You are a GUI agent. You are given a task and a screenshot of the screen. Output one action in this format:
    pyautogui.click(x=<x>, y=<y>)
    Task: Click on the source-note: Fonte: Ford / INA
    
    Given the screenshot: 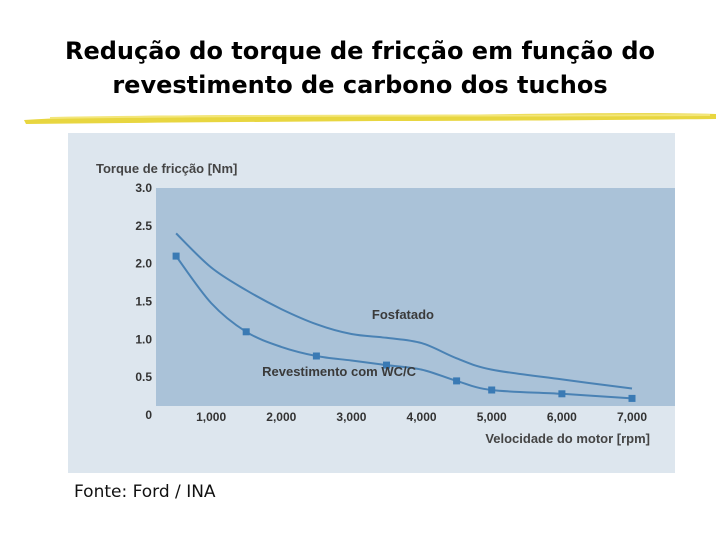 What is the action you would take?
    pyautogui.click(x=145, y=492)
    